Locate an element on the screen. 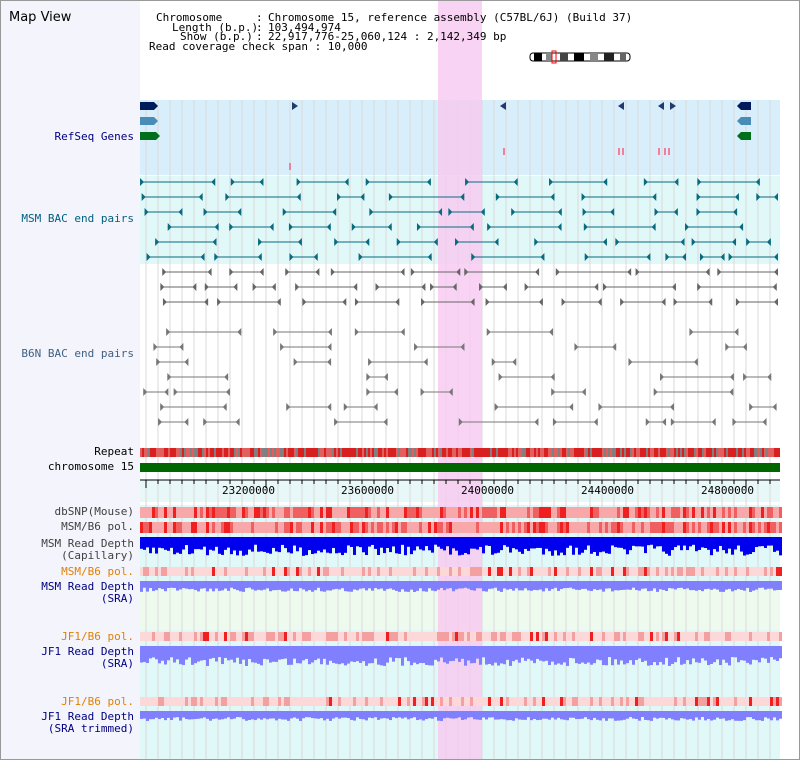  header-key: Chromosome is located at coordinates (189, 17).